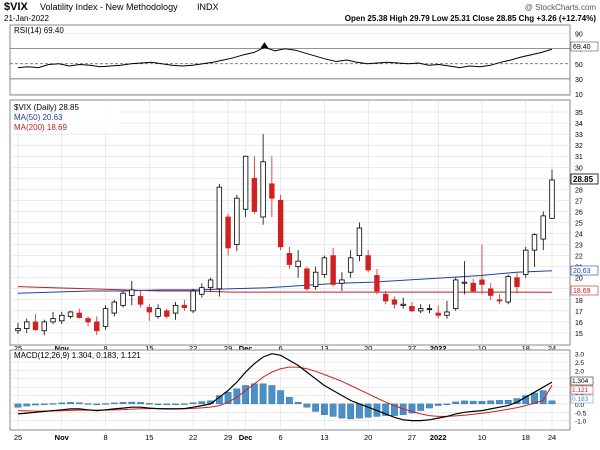 Image resolution: width=600 pixels, height=450 pixels. I want to click on chart-name: Volatility Index - New Methodology, so click(109, 7).